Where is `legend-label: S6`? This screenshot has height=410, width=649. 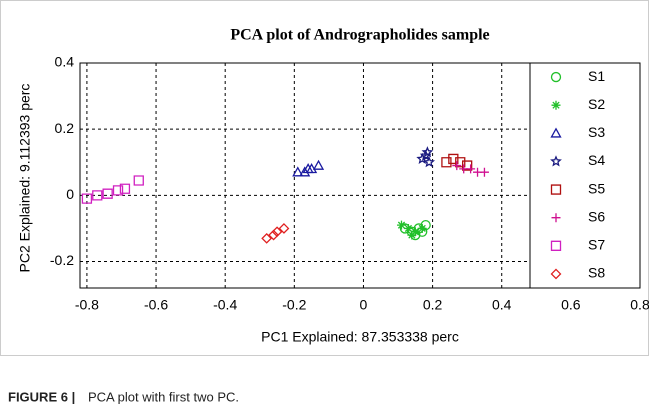
legend-label: S6 is located at coordinates (596, 216).